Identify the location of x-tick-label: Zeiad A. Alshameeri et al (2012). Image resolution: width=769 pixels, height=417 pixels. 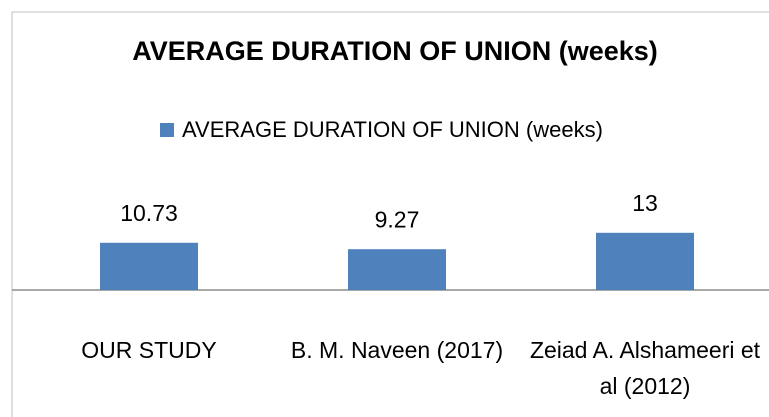
(645, 368).